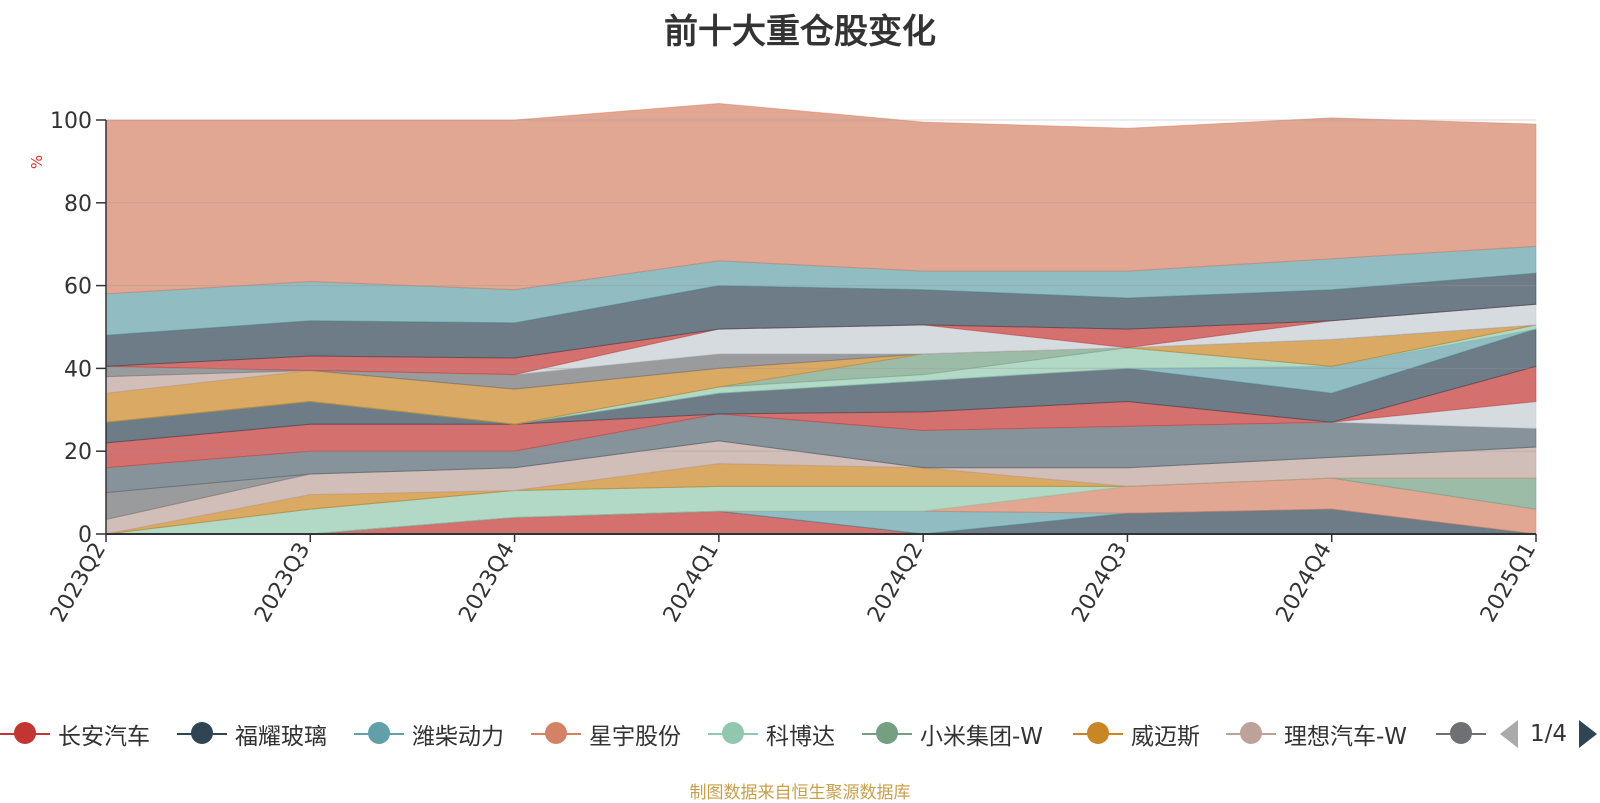  Describe the element at coordinates (78, 452) in the screenshot. I see `y-tick-label-20: 20` at that location.